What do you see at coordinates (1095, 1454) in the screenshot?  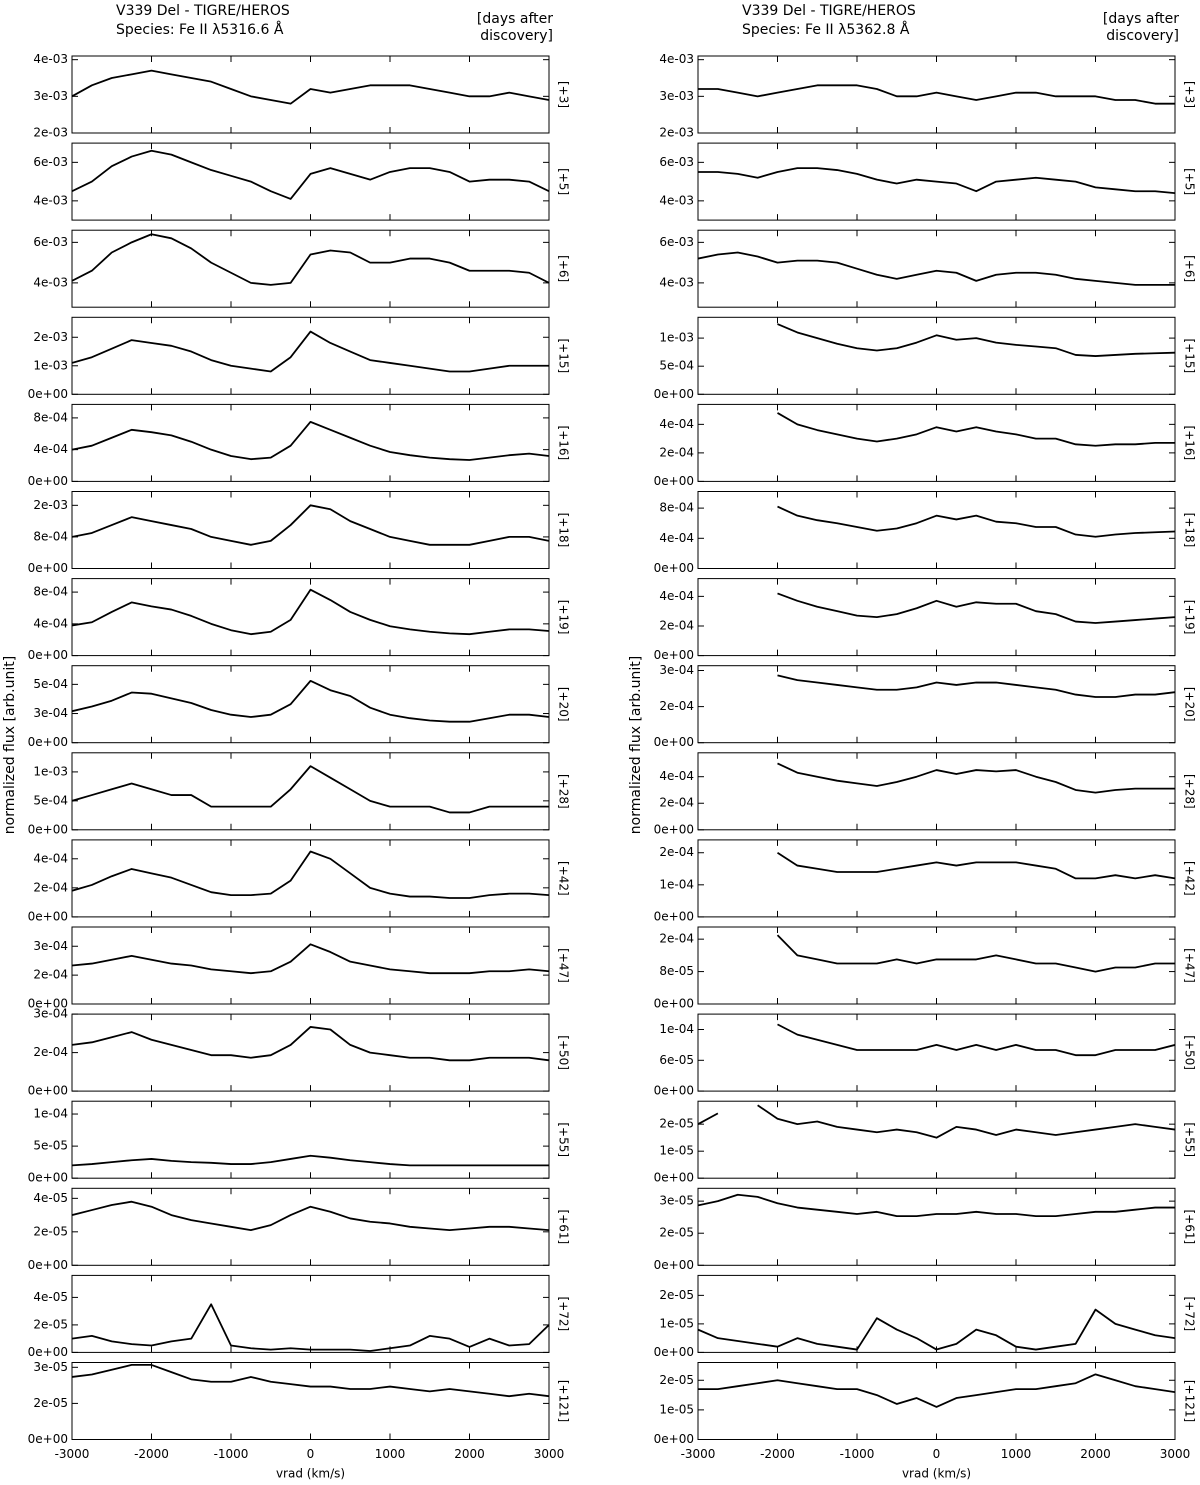 I see `x-tick-label: 2000` at bounding box center [1095, 1454].